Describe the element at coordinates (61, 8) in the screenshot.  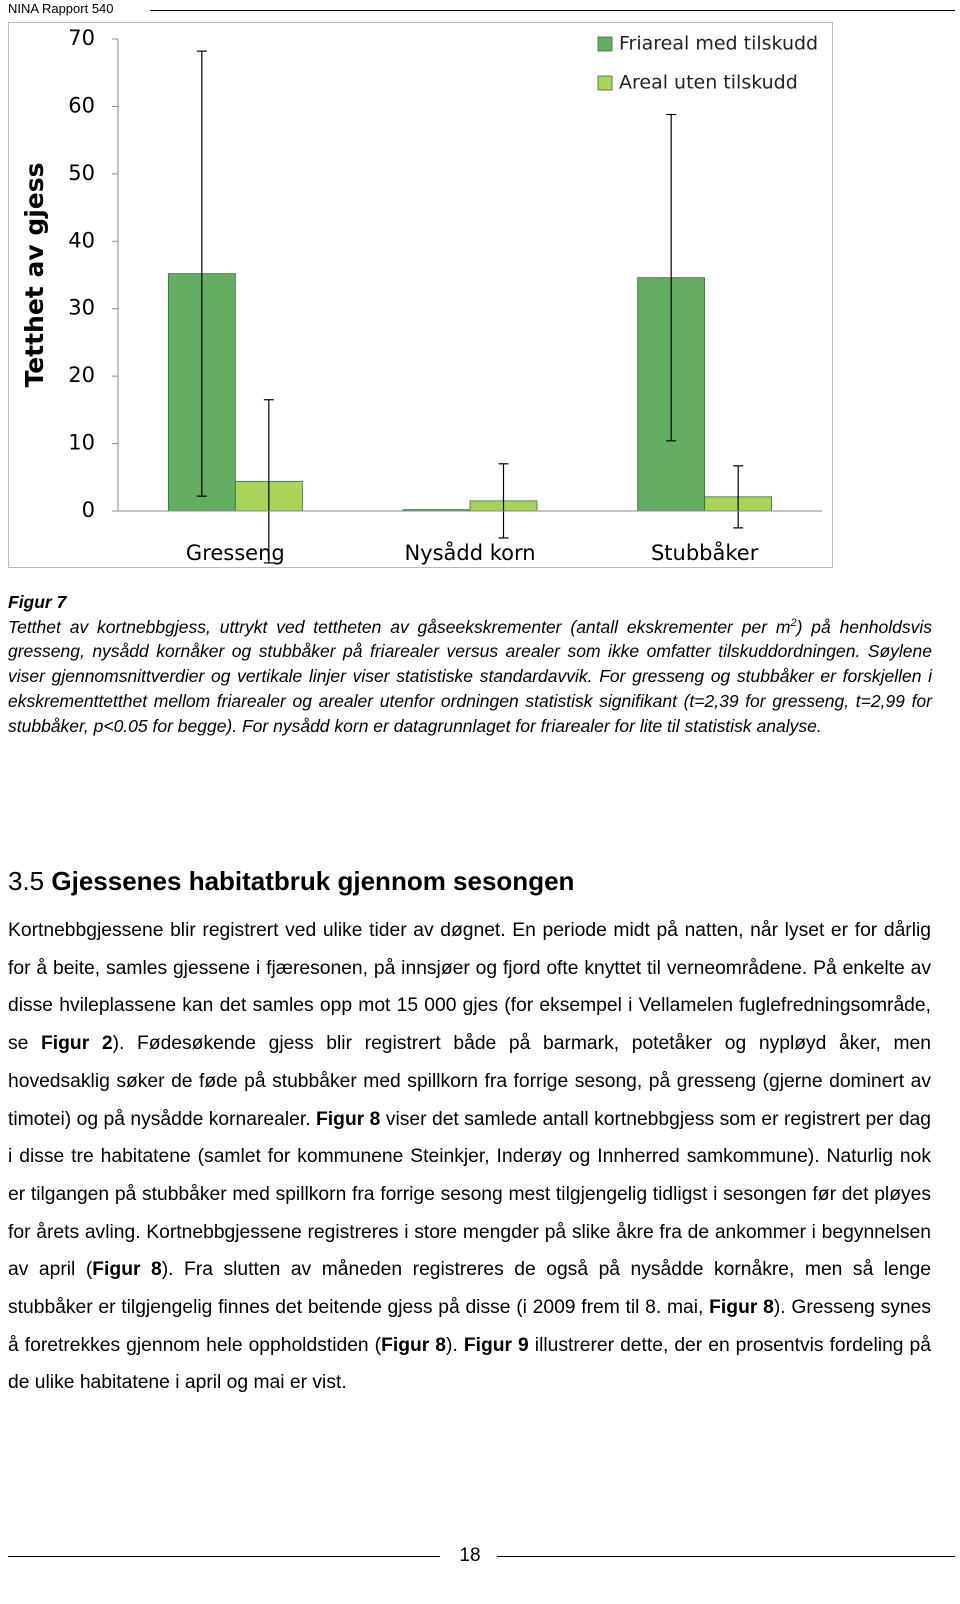
I see `header-title: NINA Rapport 540` at that location.